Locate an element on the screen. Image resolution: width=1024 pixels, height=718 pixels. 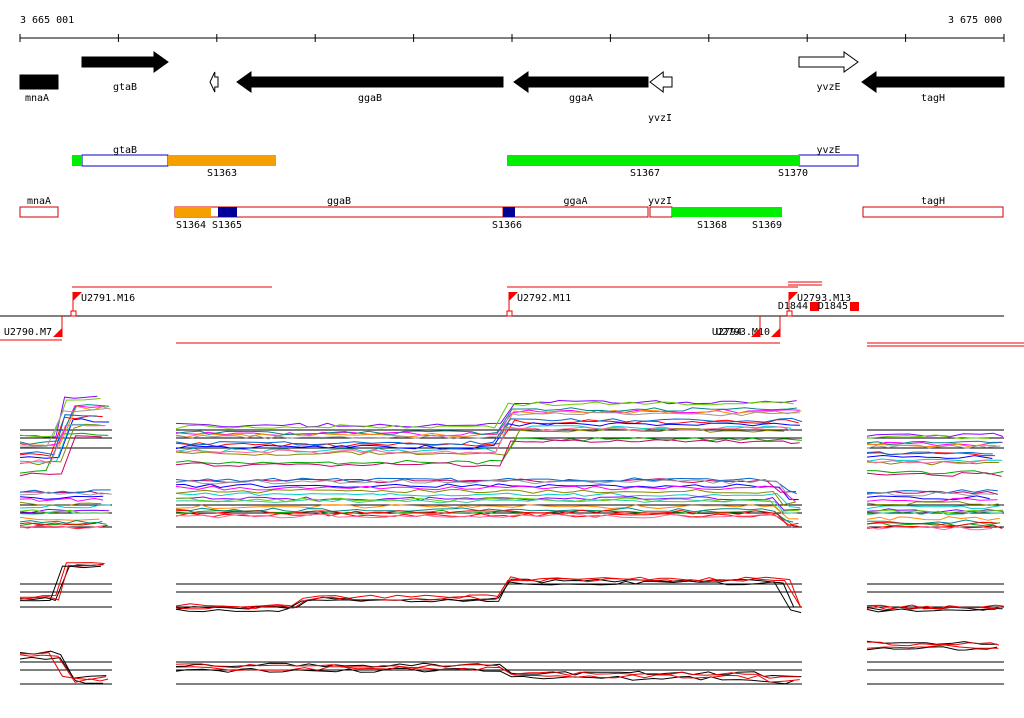
minus-operon-label: ggaB is located at coordinates (339, 201).